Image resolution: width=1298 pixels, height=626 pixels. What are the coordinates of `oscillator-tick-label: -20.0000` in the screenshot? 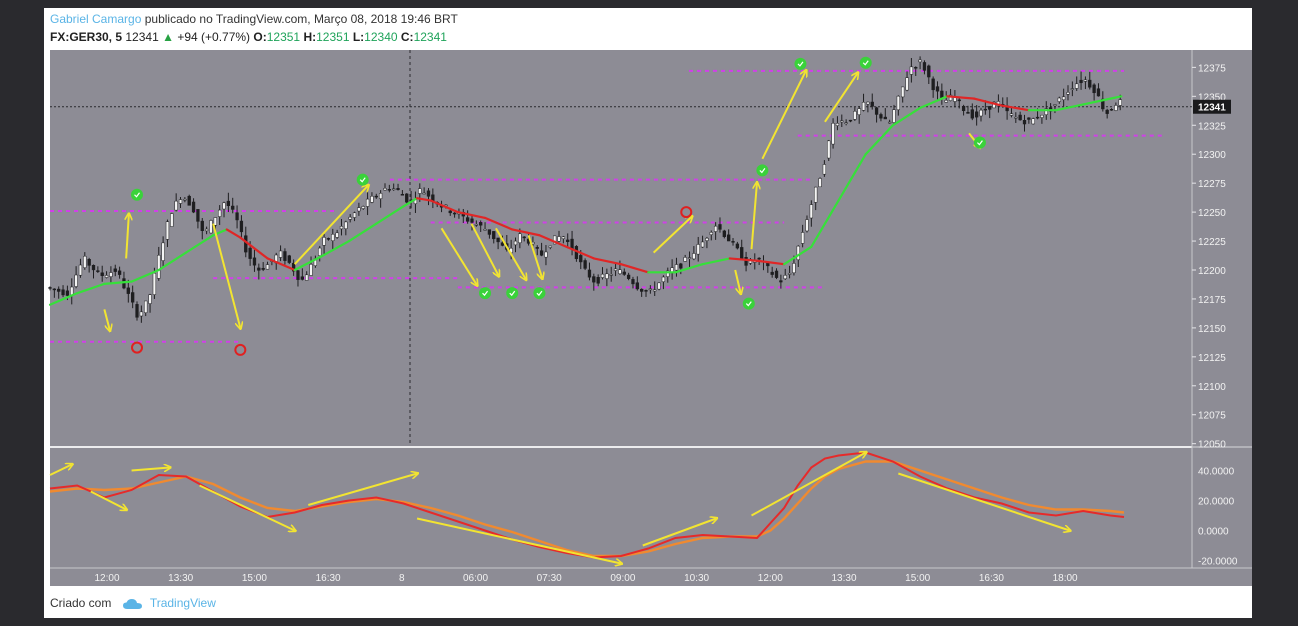 It's located at (1218, 562).